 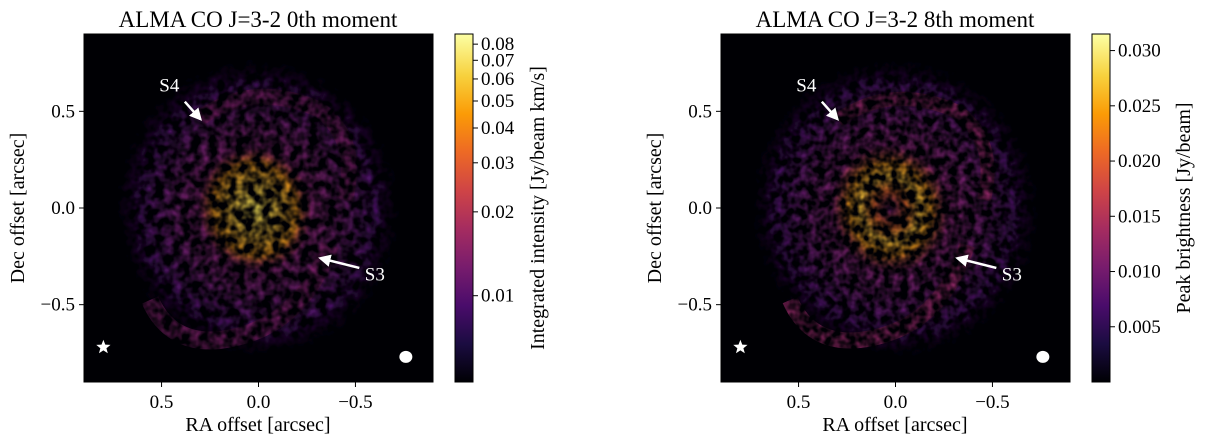 What do you see at coordinates (1139, 106) in the screenshot?
I see `colorbar-tick-label: 0.025` at bounding box center [1139, 106].